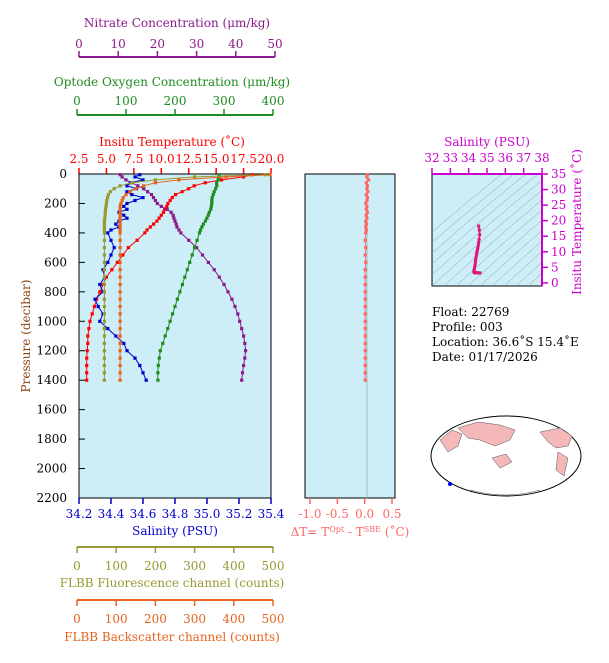 The image size is (609, 663). Describe the element at coordinates (51, 351) in the screenshot. I see `pressure-tick-label: 1200` at that location.